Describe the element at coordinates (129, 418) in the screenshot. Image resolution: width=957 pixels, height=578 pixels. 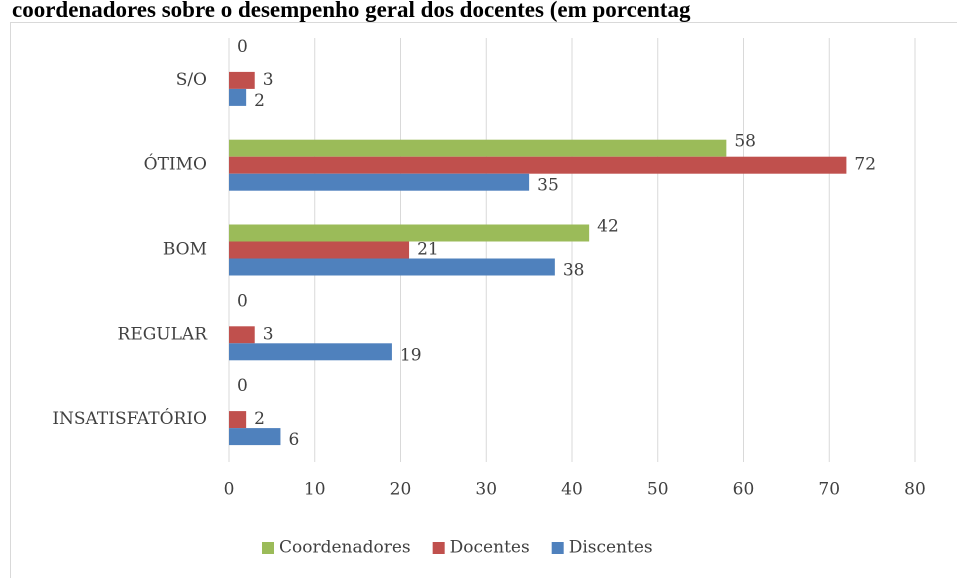
I see `y-tick-label: INSATISFATÓRIO` at that location.